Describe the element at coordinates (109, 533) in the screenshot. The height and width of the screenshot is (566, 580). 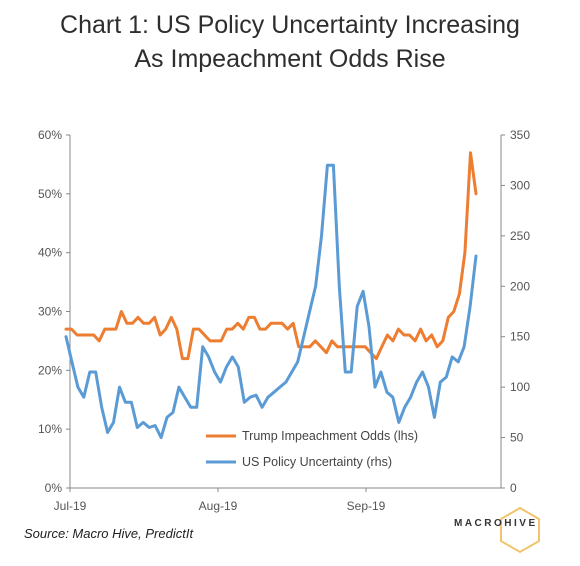
I see `source-note: Source: Macro Hive, PredictIt` at that location.